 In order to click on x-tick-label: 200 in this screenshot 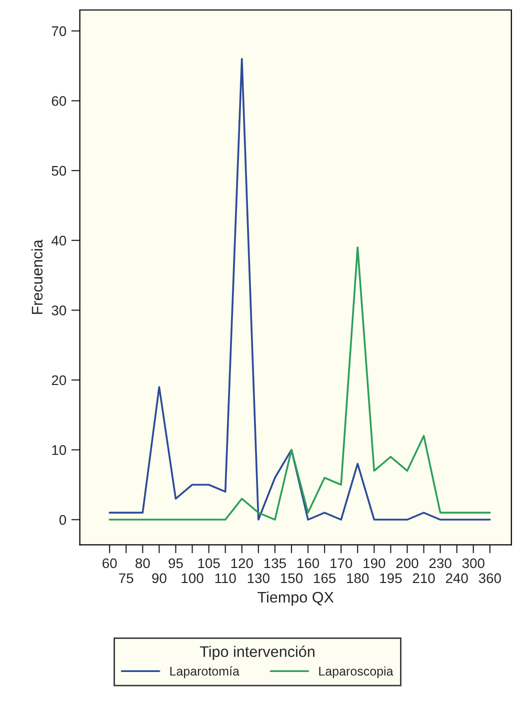, I will do `click(407, 563)`.